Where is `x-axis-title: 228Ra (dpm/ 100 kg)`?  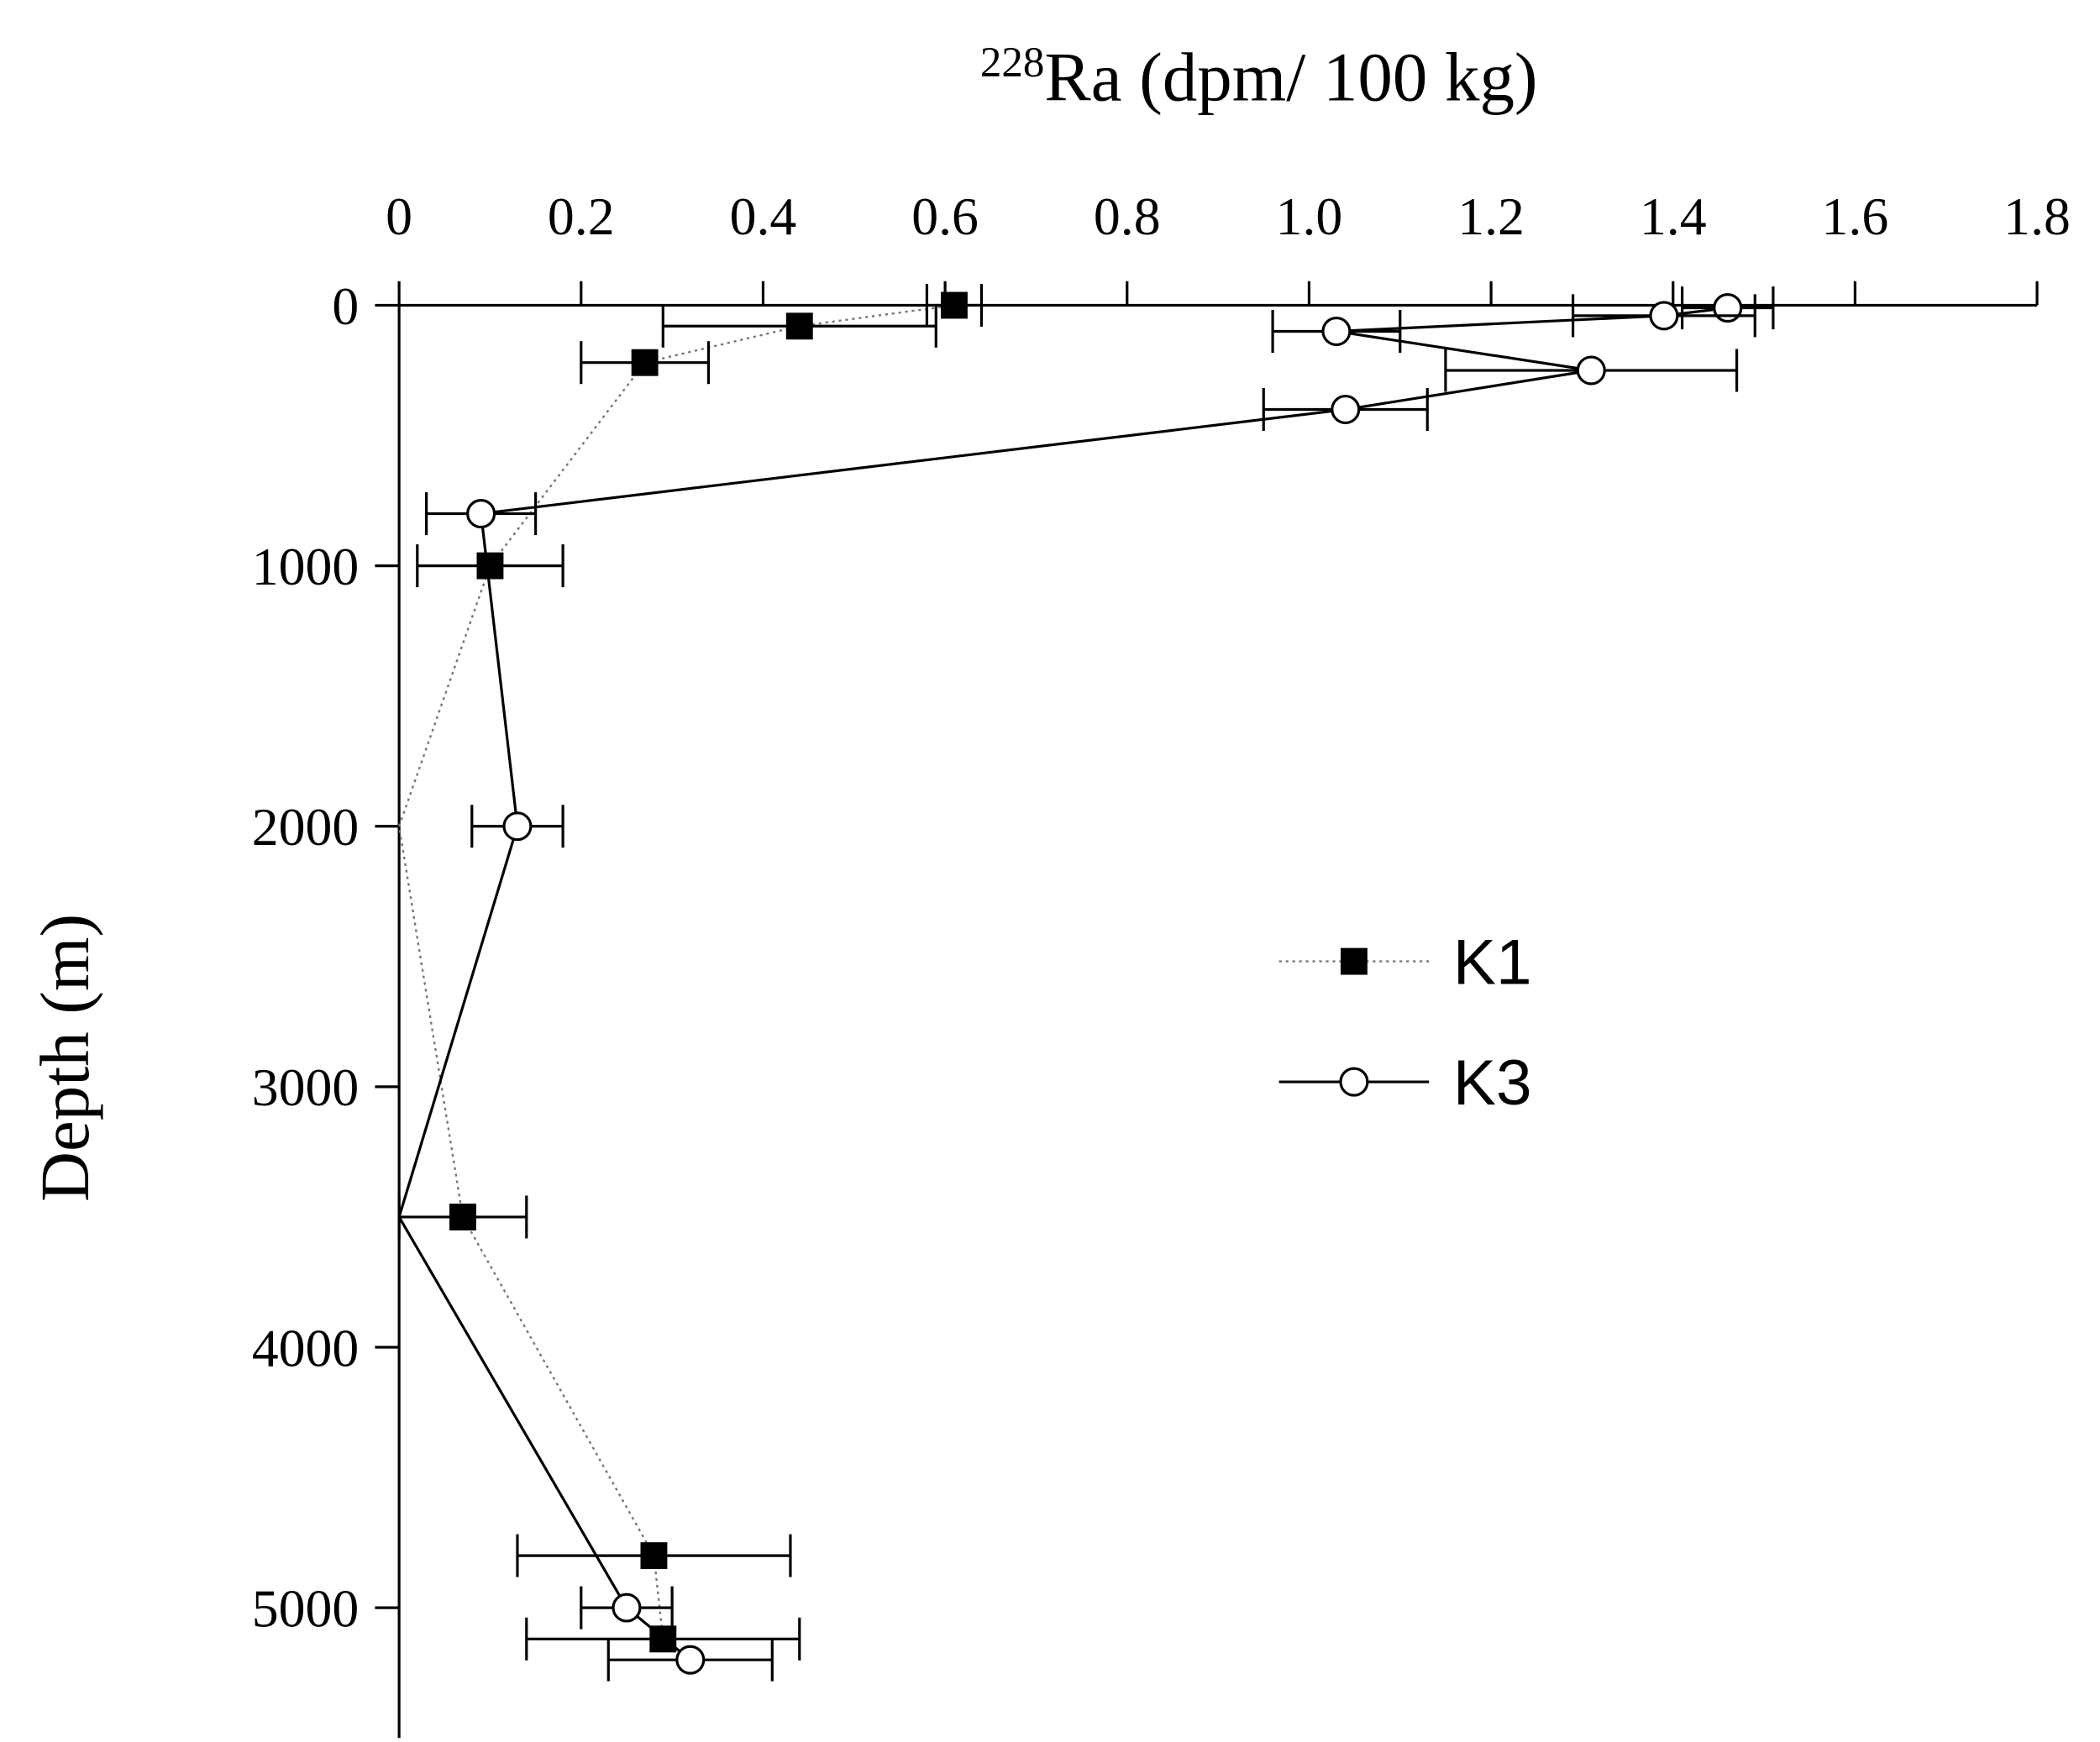 x-axis-title: 228Ra (dpm/ 100 kg) is located at coordinates (1259, 77).